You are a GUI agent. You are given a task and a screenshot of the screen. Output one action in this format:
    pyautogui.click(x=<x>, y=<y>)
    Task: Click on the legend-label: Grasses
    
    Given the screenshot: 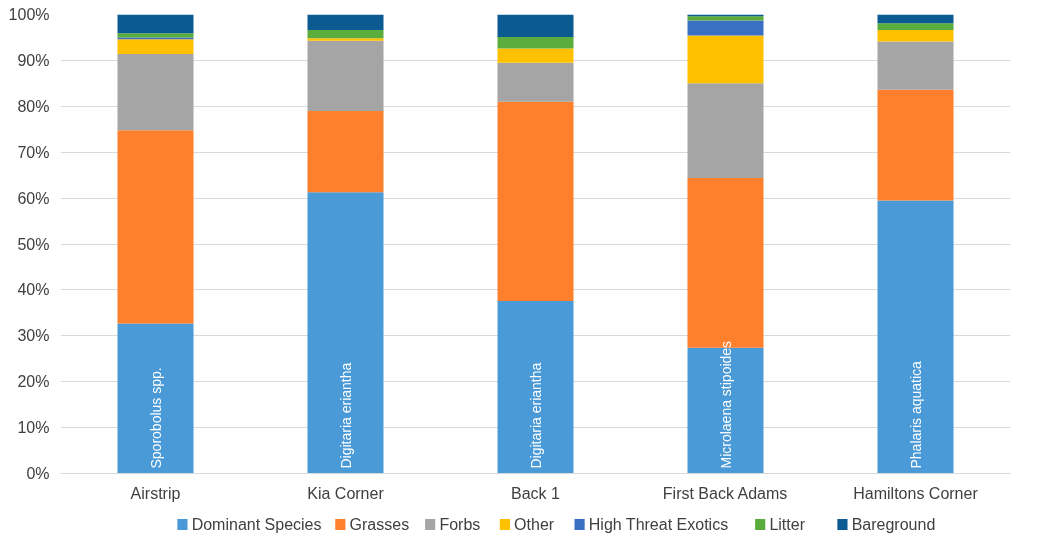 What is the action you would take?
    pyautogui.click(x=379, y=524)
    